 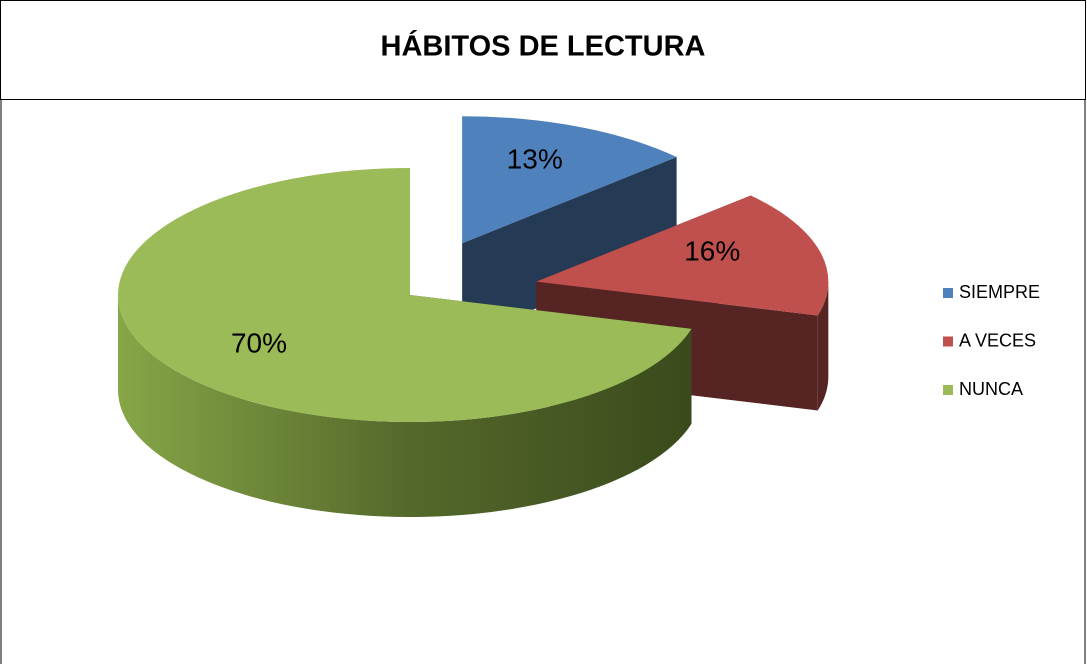 What do you see at coordinates (712, 250) in the screenshot?
I see `data-label: 16%` at bounding box center [712, 250].